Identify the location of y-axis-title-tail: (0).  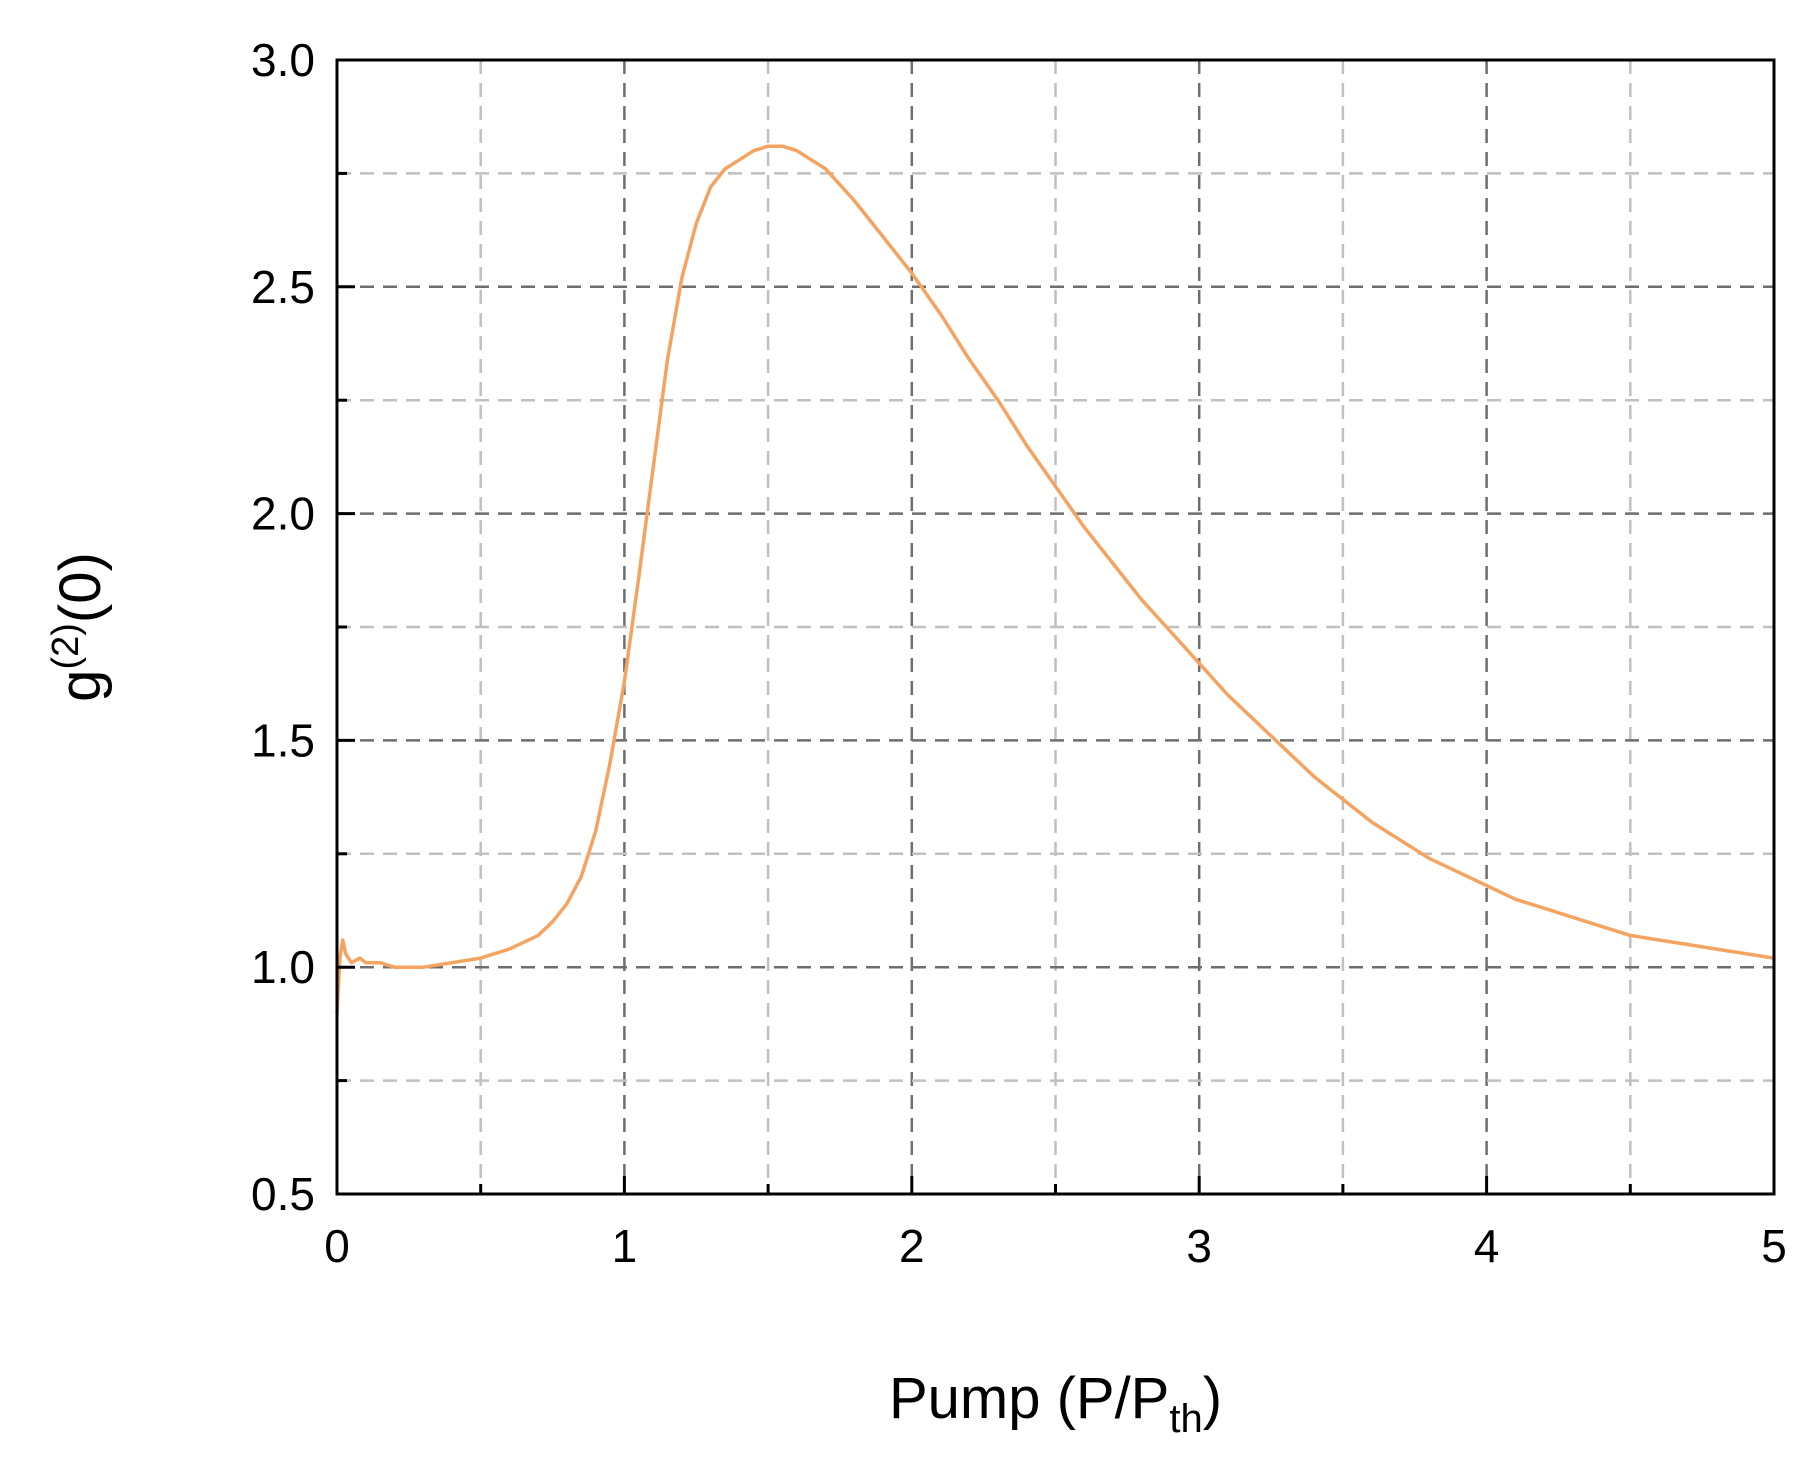
(80, 587).